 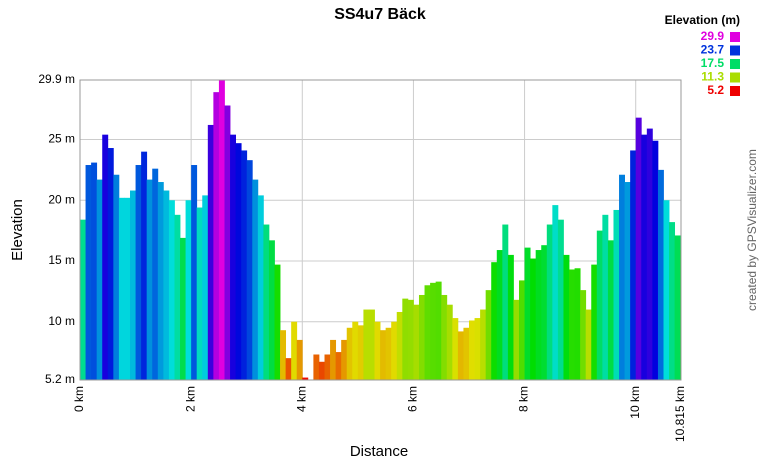 What do you see at coordinates (79, 399) in the screenshot?
I see `x-tick-label: 0 km` at bounding box center [79, 399].